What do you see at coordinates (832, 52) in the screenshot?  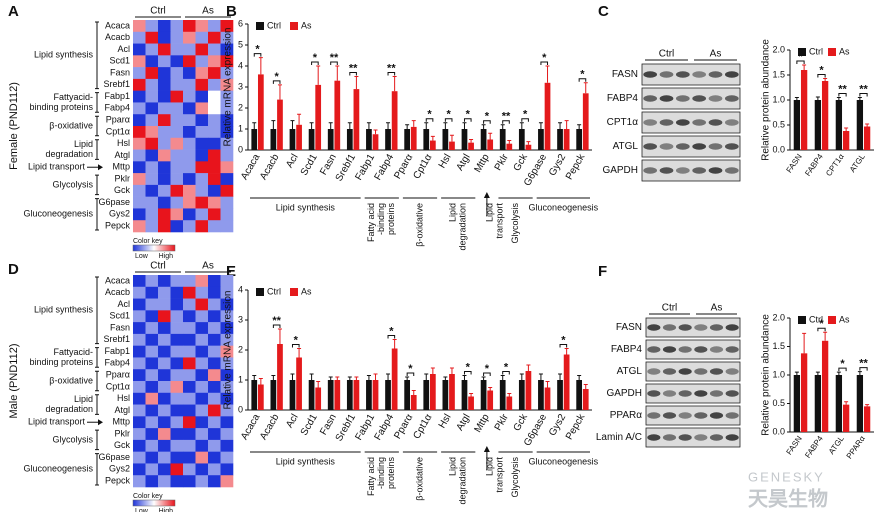 I see `legend-swatch` at bounding box center [832, 52].